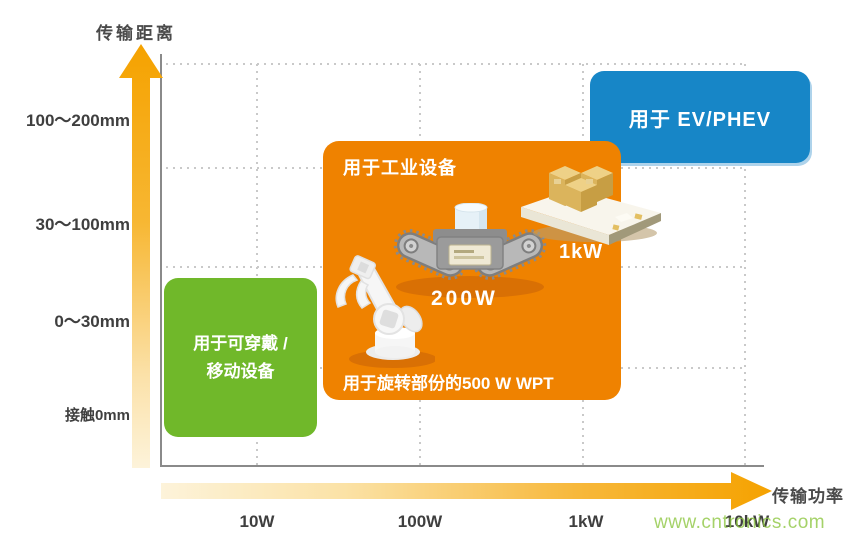 This screenshot has height=549, width=844. Describe the element at coordinates (240, 357) in the screenshot. I see `region-wearable-mobile: 用于可穿戴 / 移动设备` at that location.